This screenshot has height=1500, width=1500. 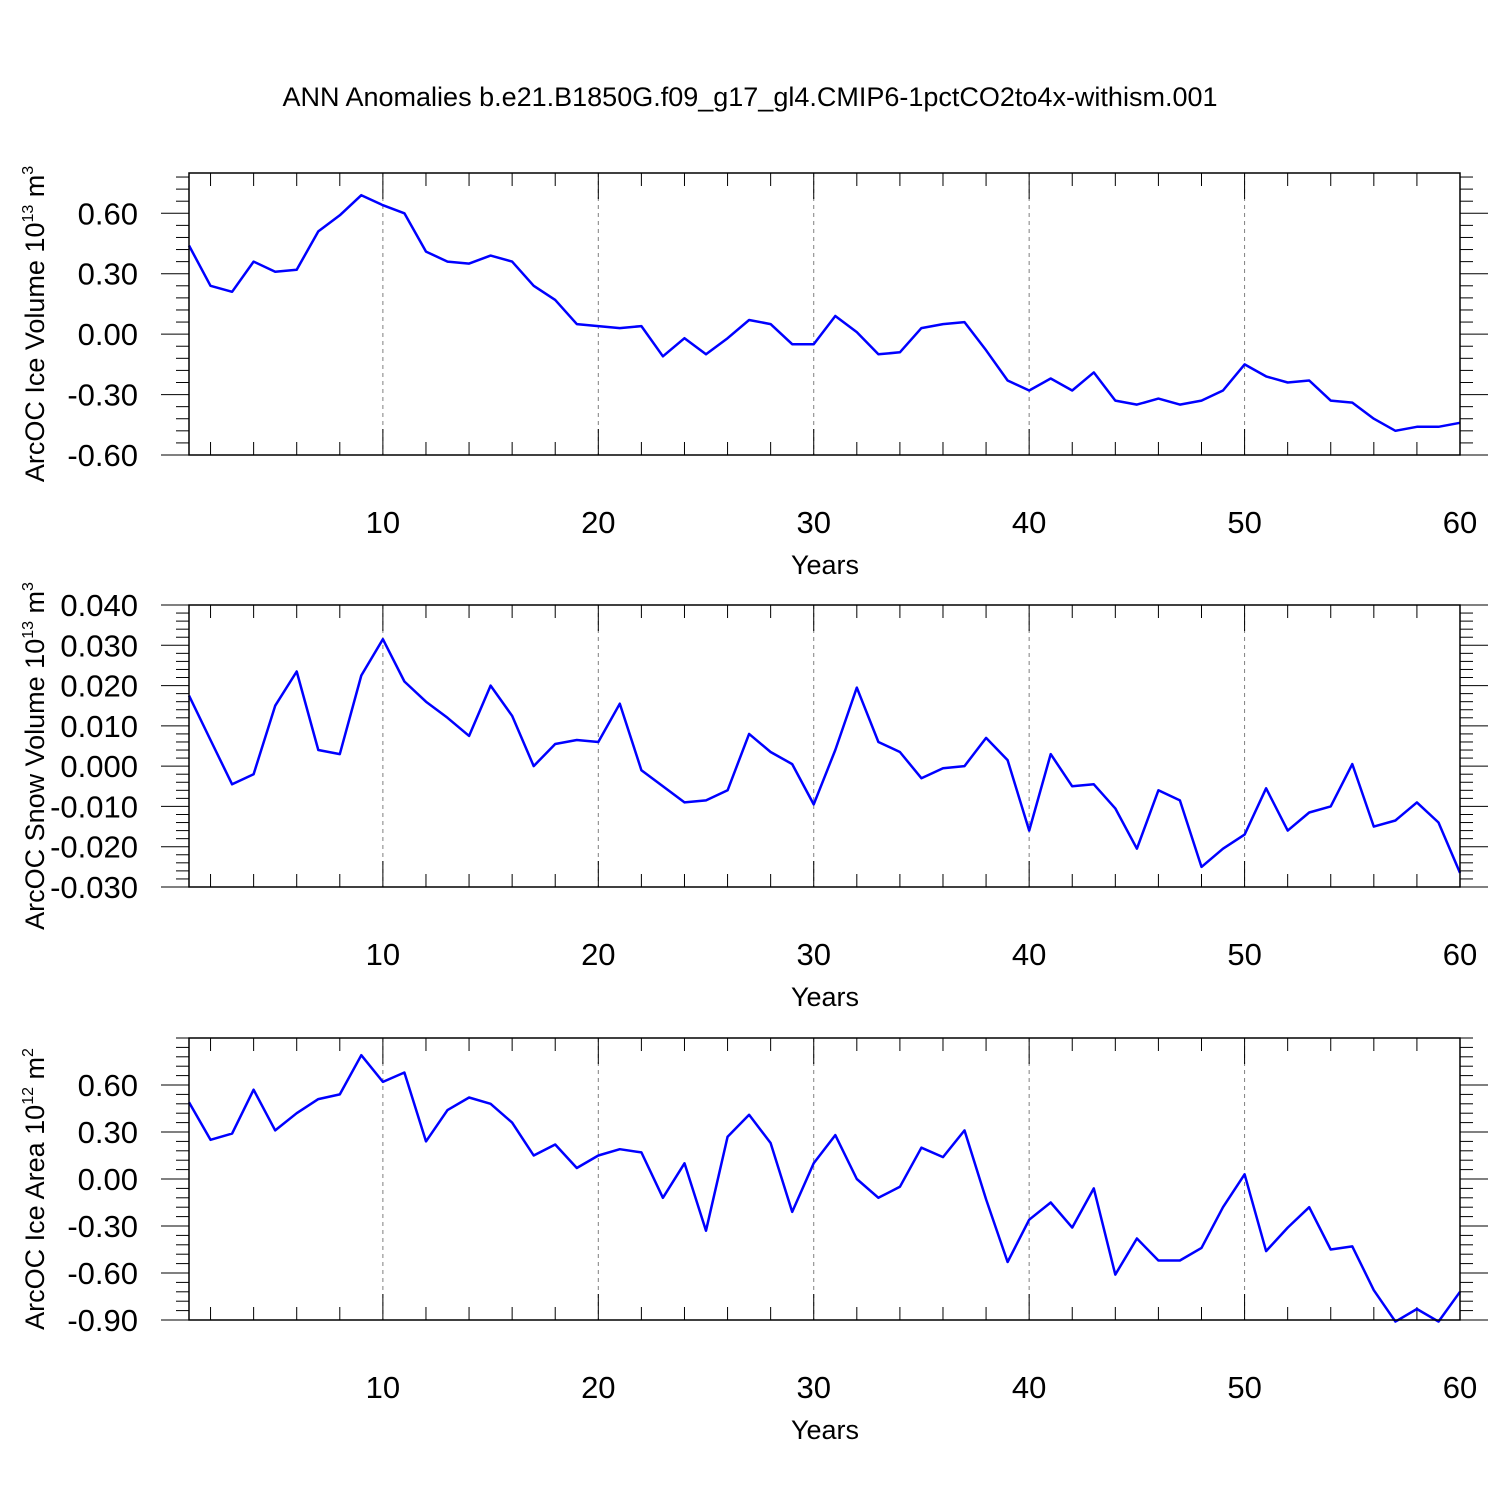 What do you see at coordinates (99, 766) in the screenshot?
I see `y-tick-label: 0.000` at bounding box center [99, 766].